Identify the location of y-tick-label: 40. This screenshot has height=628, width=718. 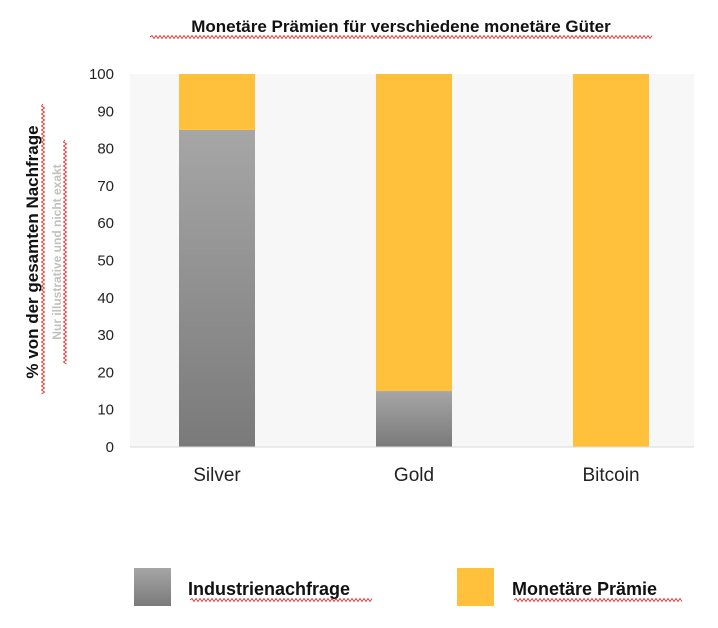
(105, 298).